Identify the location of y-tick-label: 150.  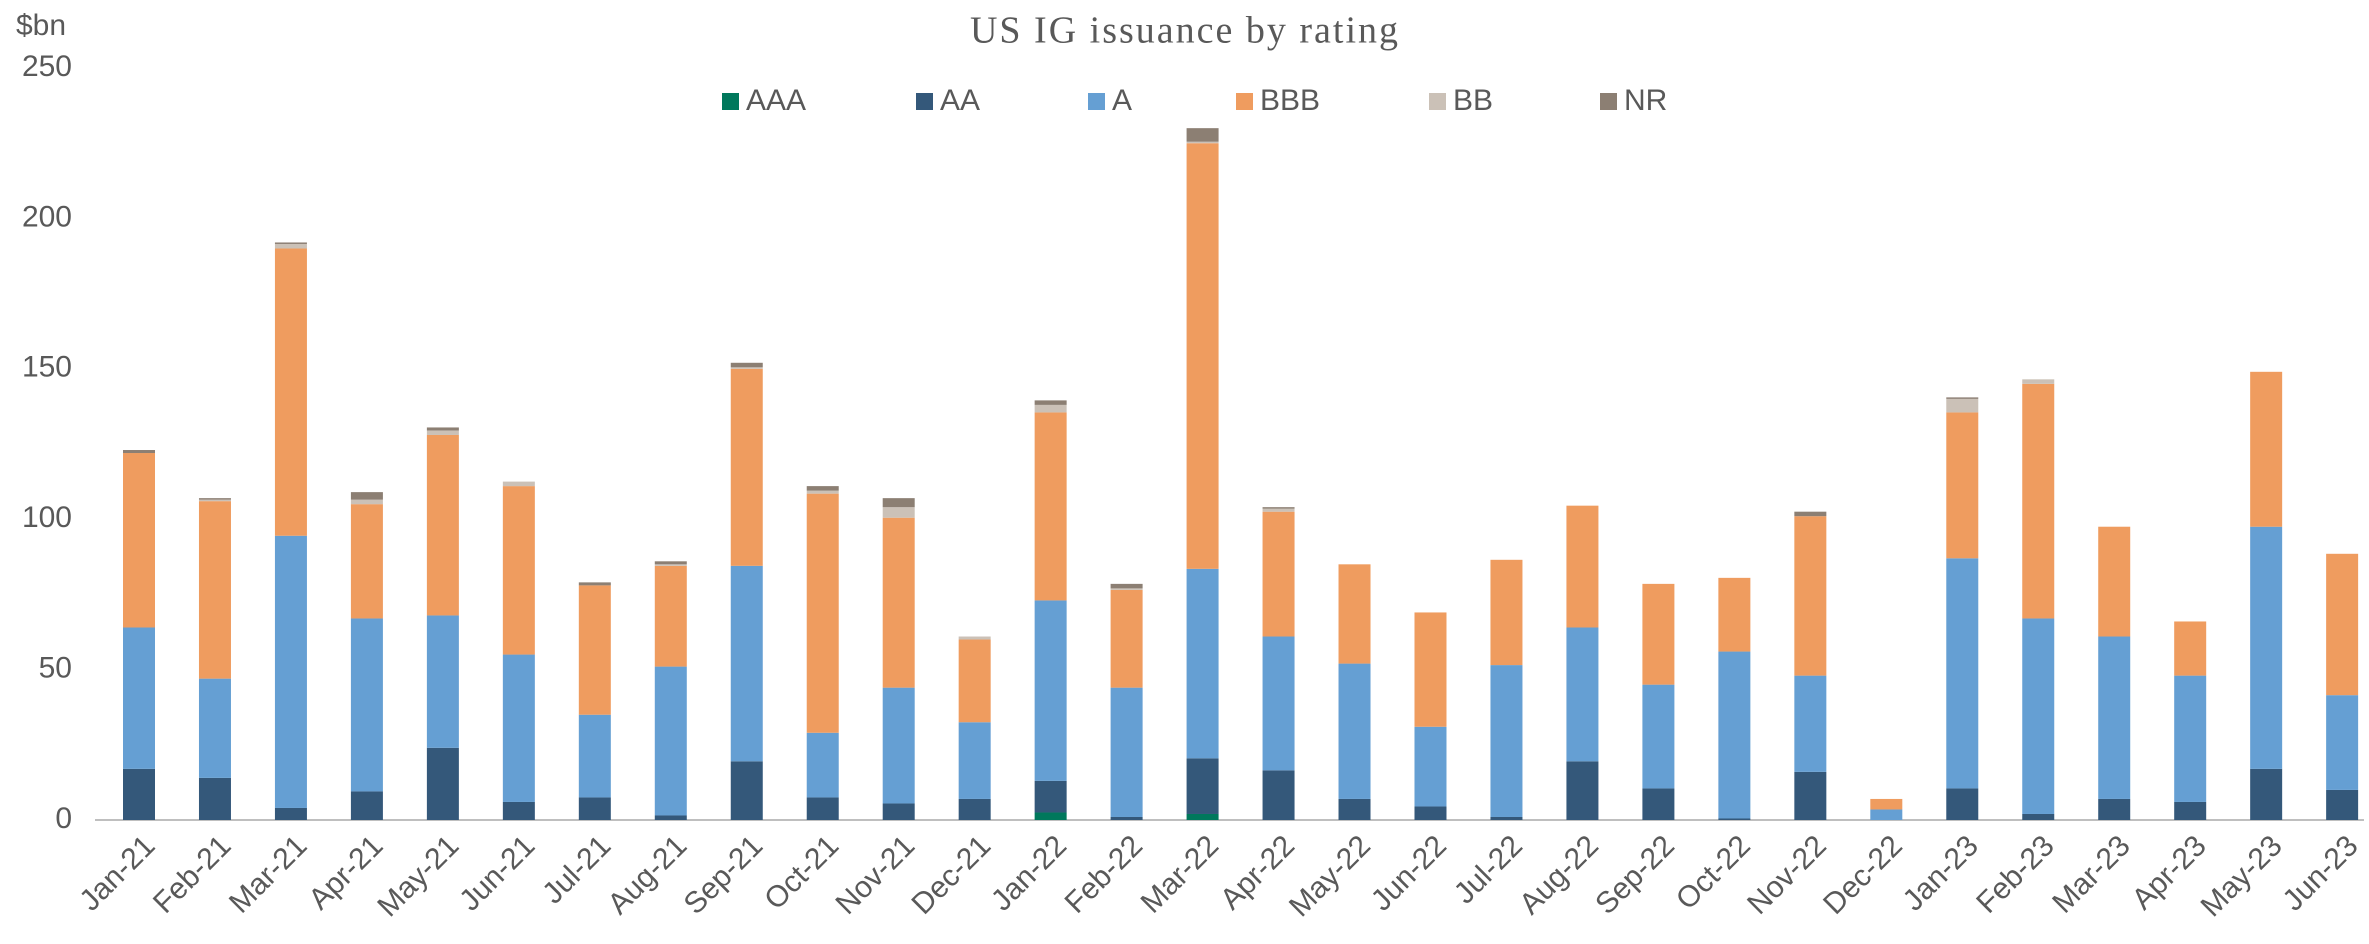
(47, 367).